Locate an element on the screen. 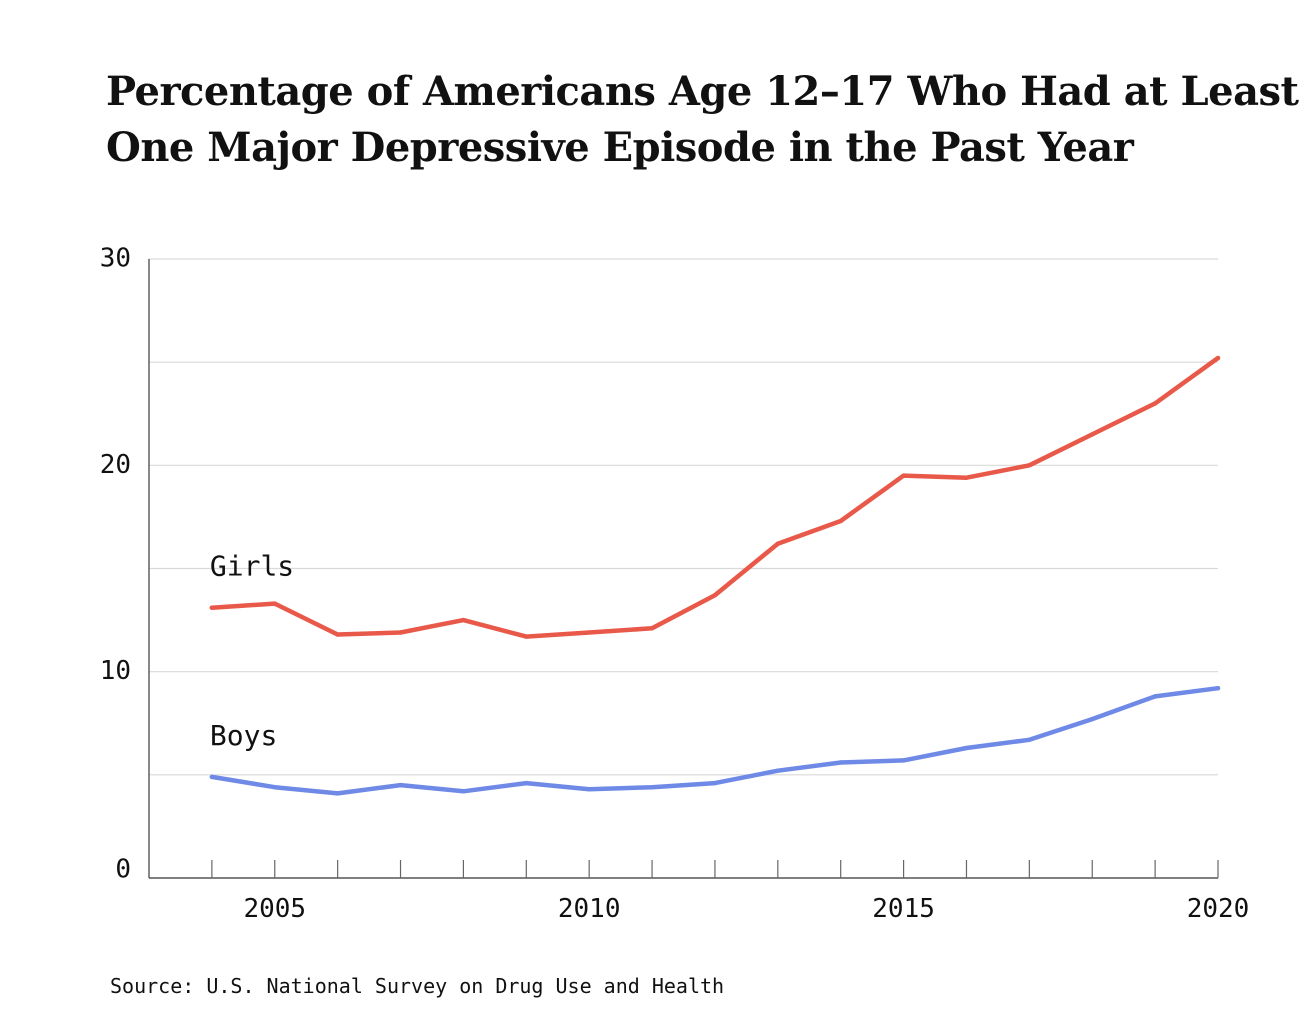 The image size is (1312, 1032). data-point-girls-2006 is located at coordinates (337, 634).